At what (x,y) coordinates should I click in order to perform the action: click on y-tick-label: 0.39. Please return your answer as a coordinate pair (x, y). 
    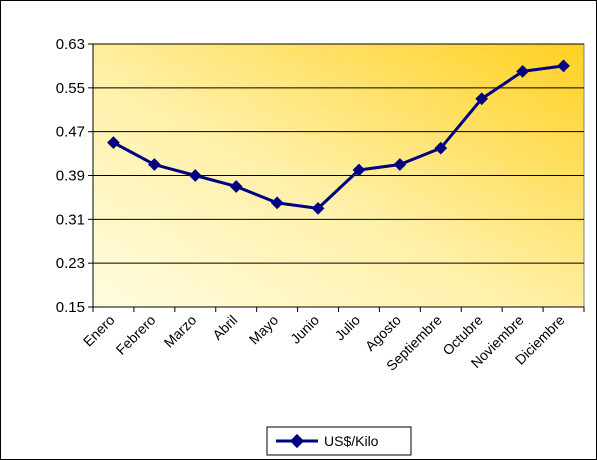
    Looking at the image, I should click on (70, 176).